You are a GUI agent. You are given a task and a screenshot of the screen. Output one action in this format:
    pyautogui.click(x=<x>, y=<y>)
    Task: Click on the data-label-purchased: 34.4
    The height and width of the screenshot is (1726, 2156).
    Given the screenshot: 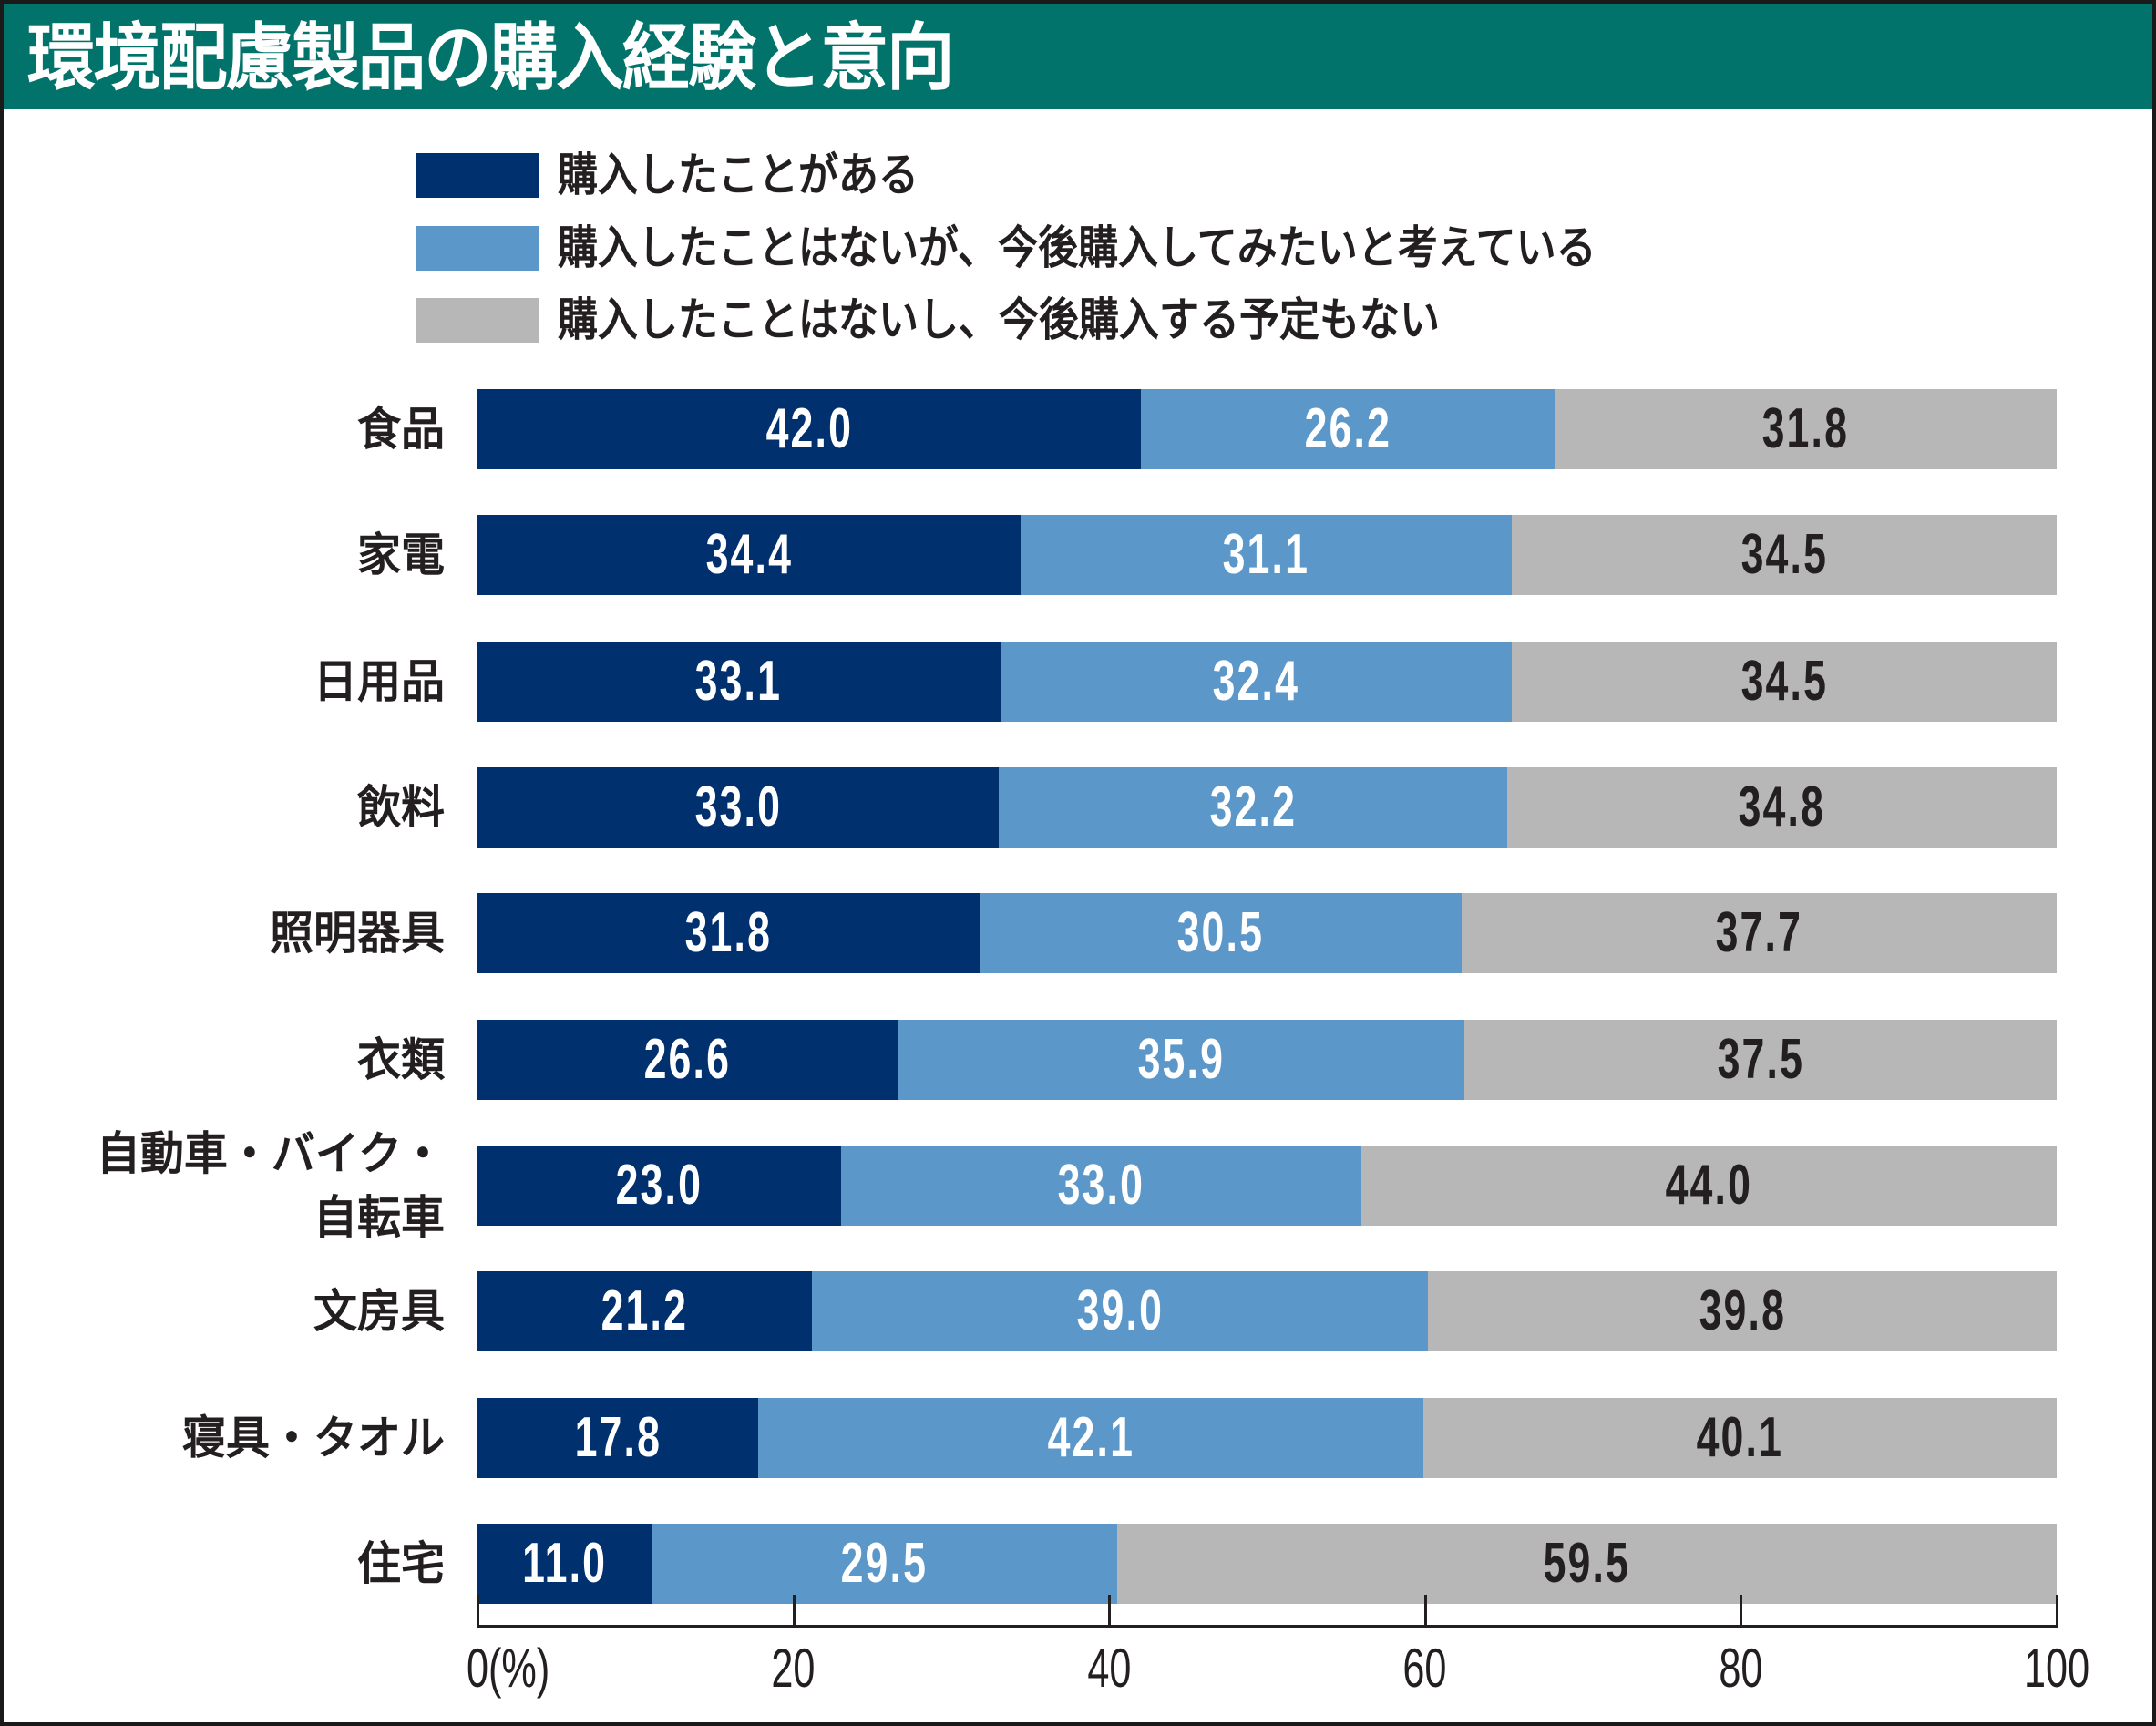 What is the action you would take?
    pyautogui.click(x=749, y=555)
    